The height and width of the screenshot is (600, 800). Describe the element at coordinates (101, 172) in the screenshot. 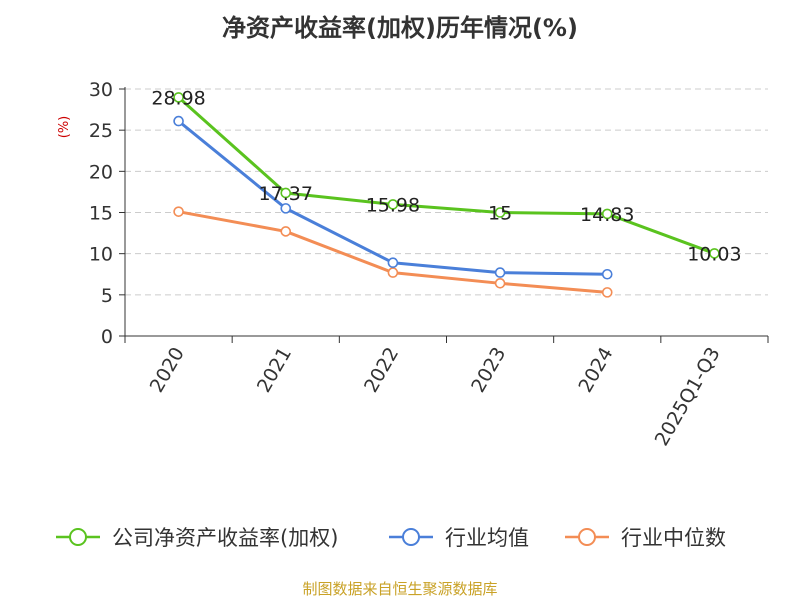

I see `y-tick-label: 20` at that location.